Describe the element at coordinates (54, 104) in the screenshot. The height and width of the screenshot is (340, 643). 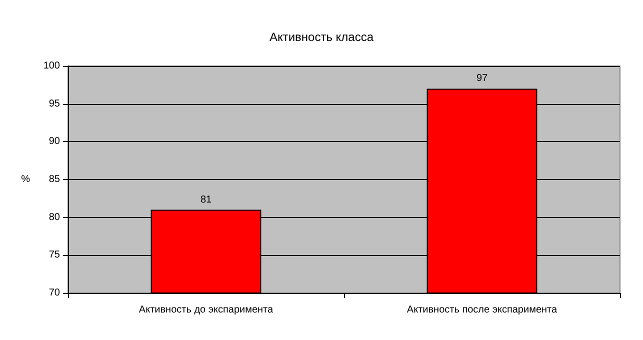
I see `y-tick-label: 95` at that location.